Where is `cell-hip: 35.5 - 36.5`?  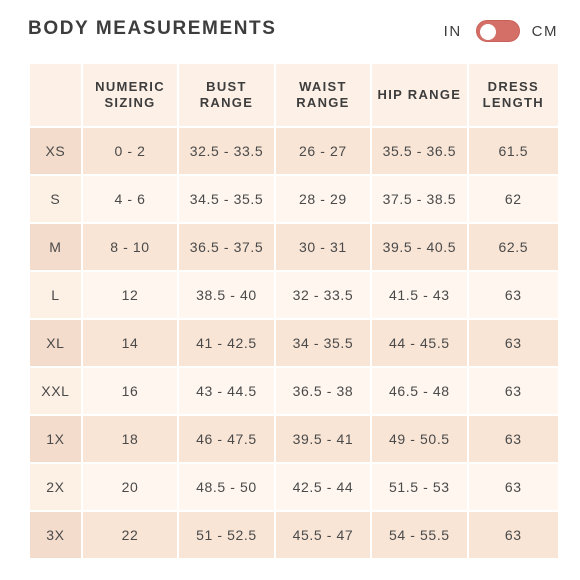
cell-hip: 35.5 - 36.5 is located at coordinates (419, 151).